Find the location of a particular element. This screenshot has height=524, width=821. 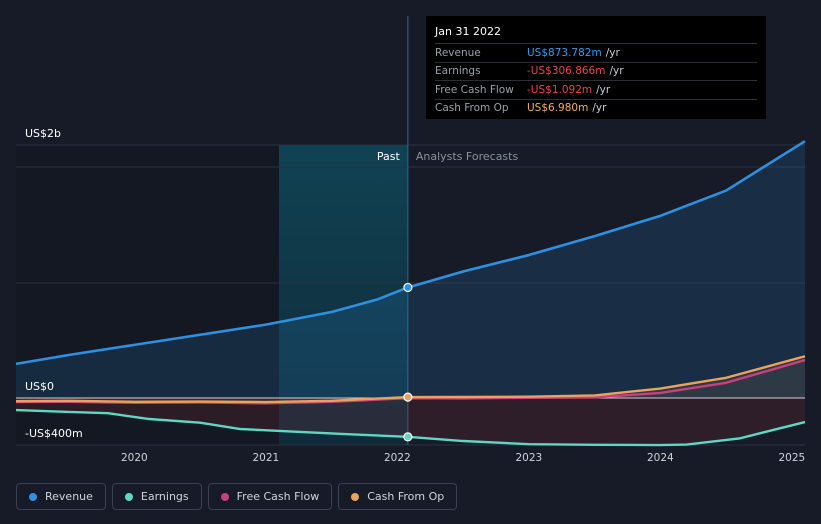

tooltip-date: Jan 31 2022 is located at coordinates (468, 31).